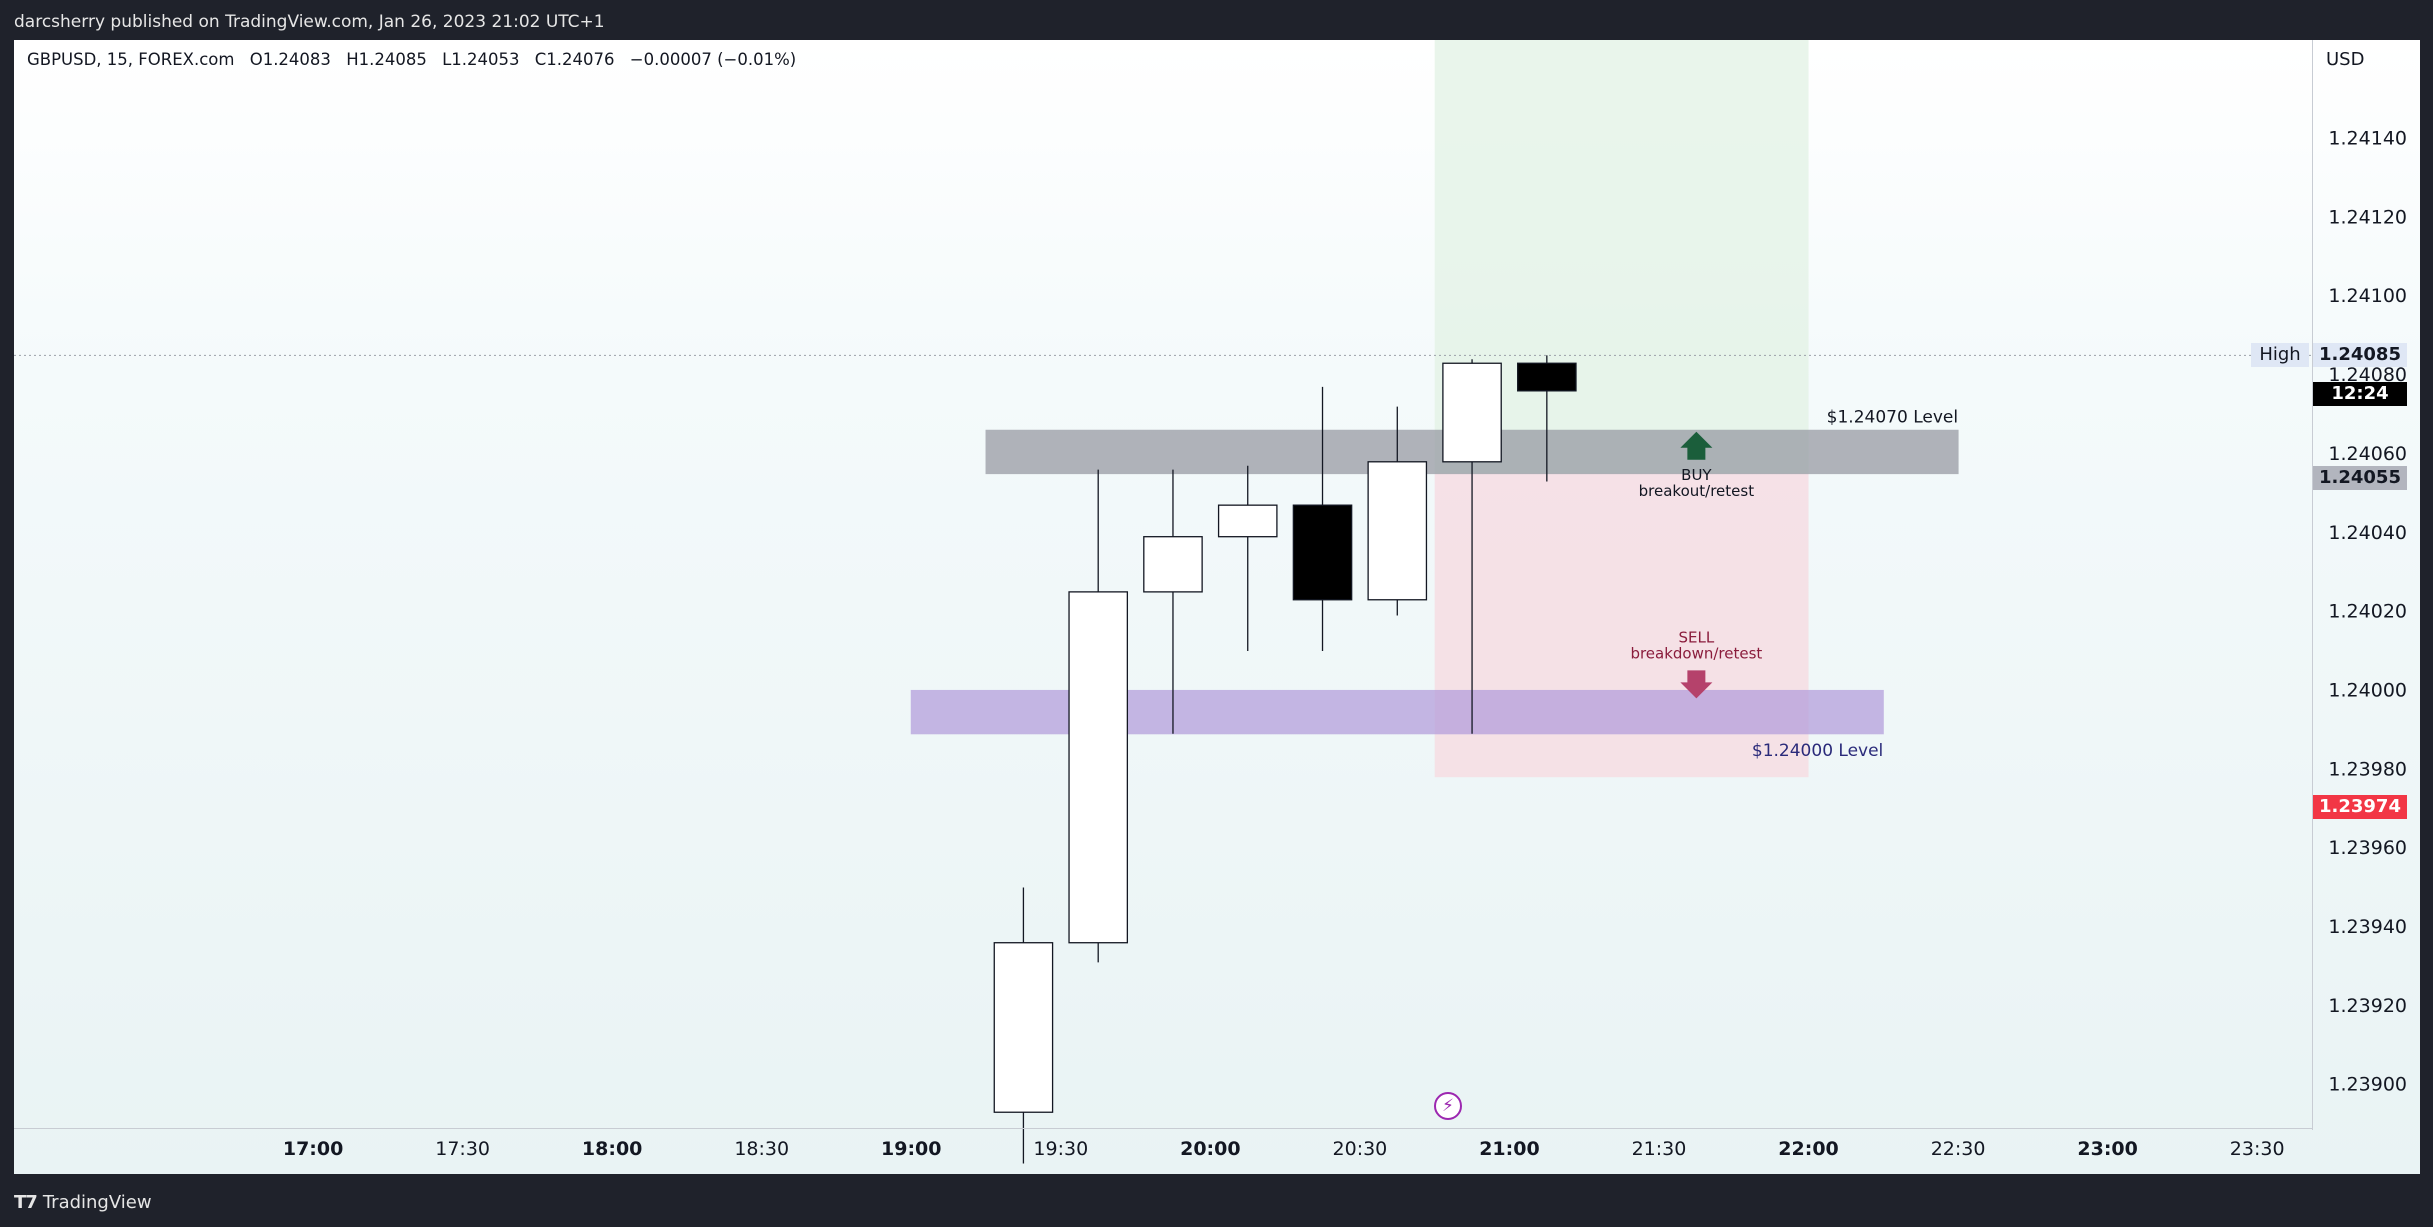 This screenshot has width=2433, height=1227. What do you see at coordinates (911, 1149) in the screenshot?
I see `time-tick-label: 19:00` at bounding box center [911, 1149].